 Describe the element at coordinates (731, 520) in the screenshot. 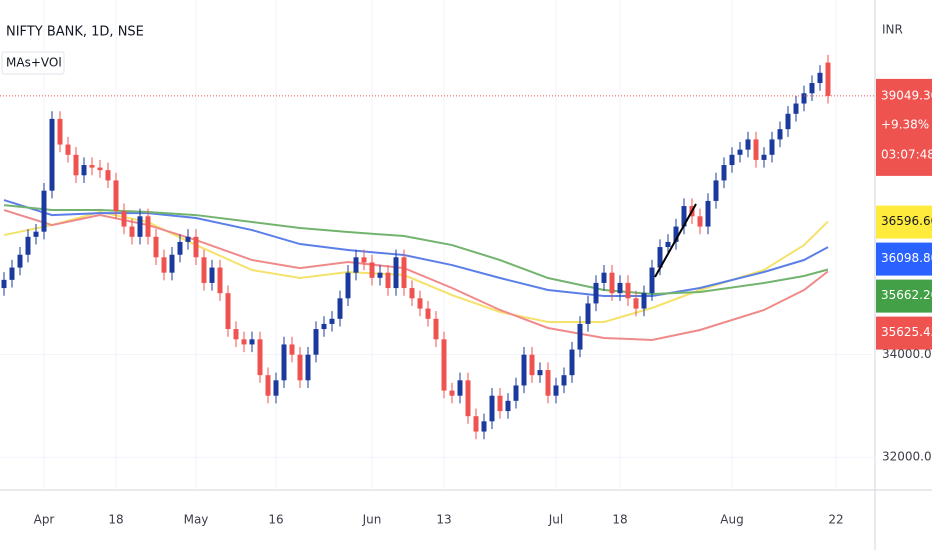

I see `x-tick-label: Aug` at that location.